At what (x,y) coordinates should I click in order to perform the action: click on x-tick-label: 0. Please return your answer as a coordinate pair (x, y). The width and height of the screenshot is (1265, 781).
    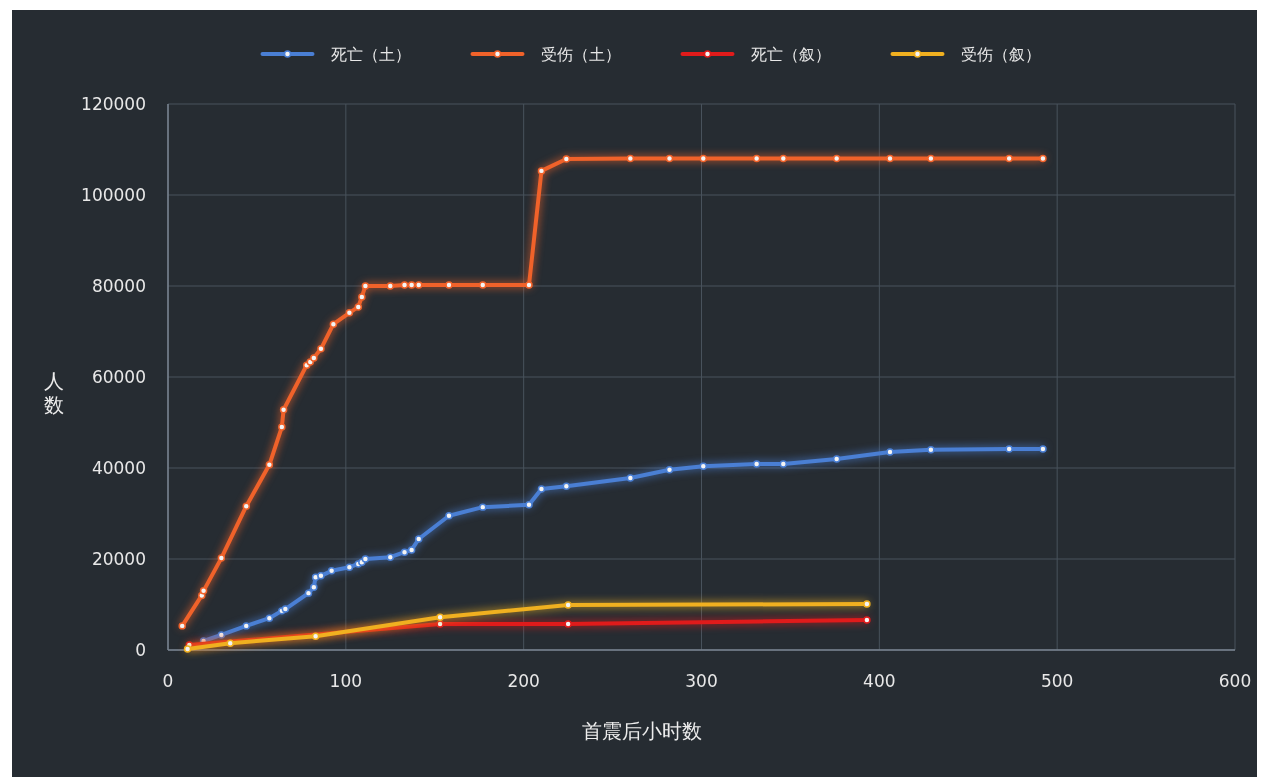
    Looking at the image, I should click on (168, 681).